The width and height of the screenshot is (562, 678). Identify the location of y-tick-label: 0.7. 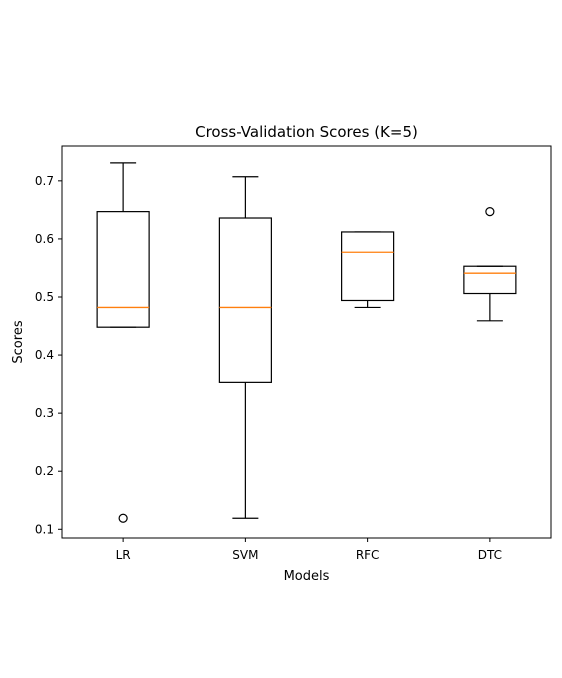
(44, 181).